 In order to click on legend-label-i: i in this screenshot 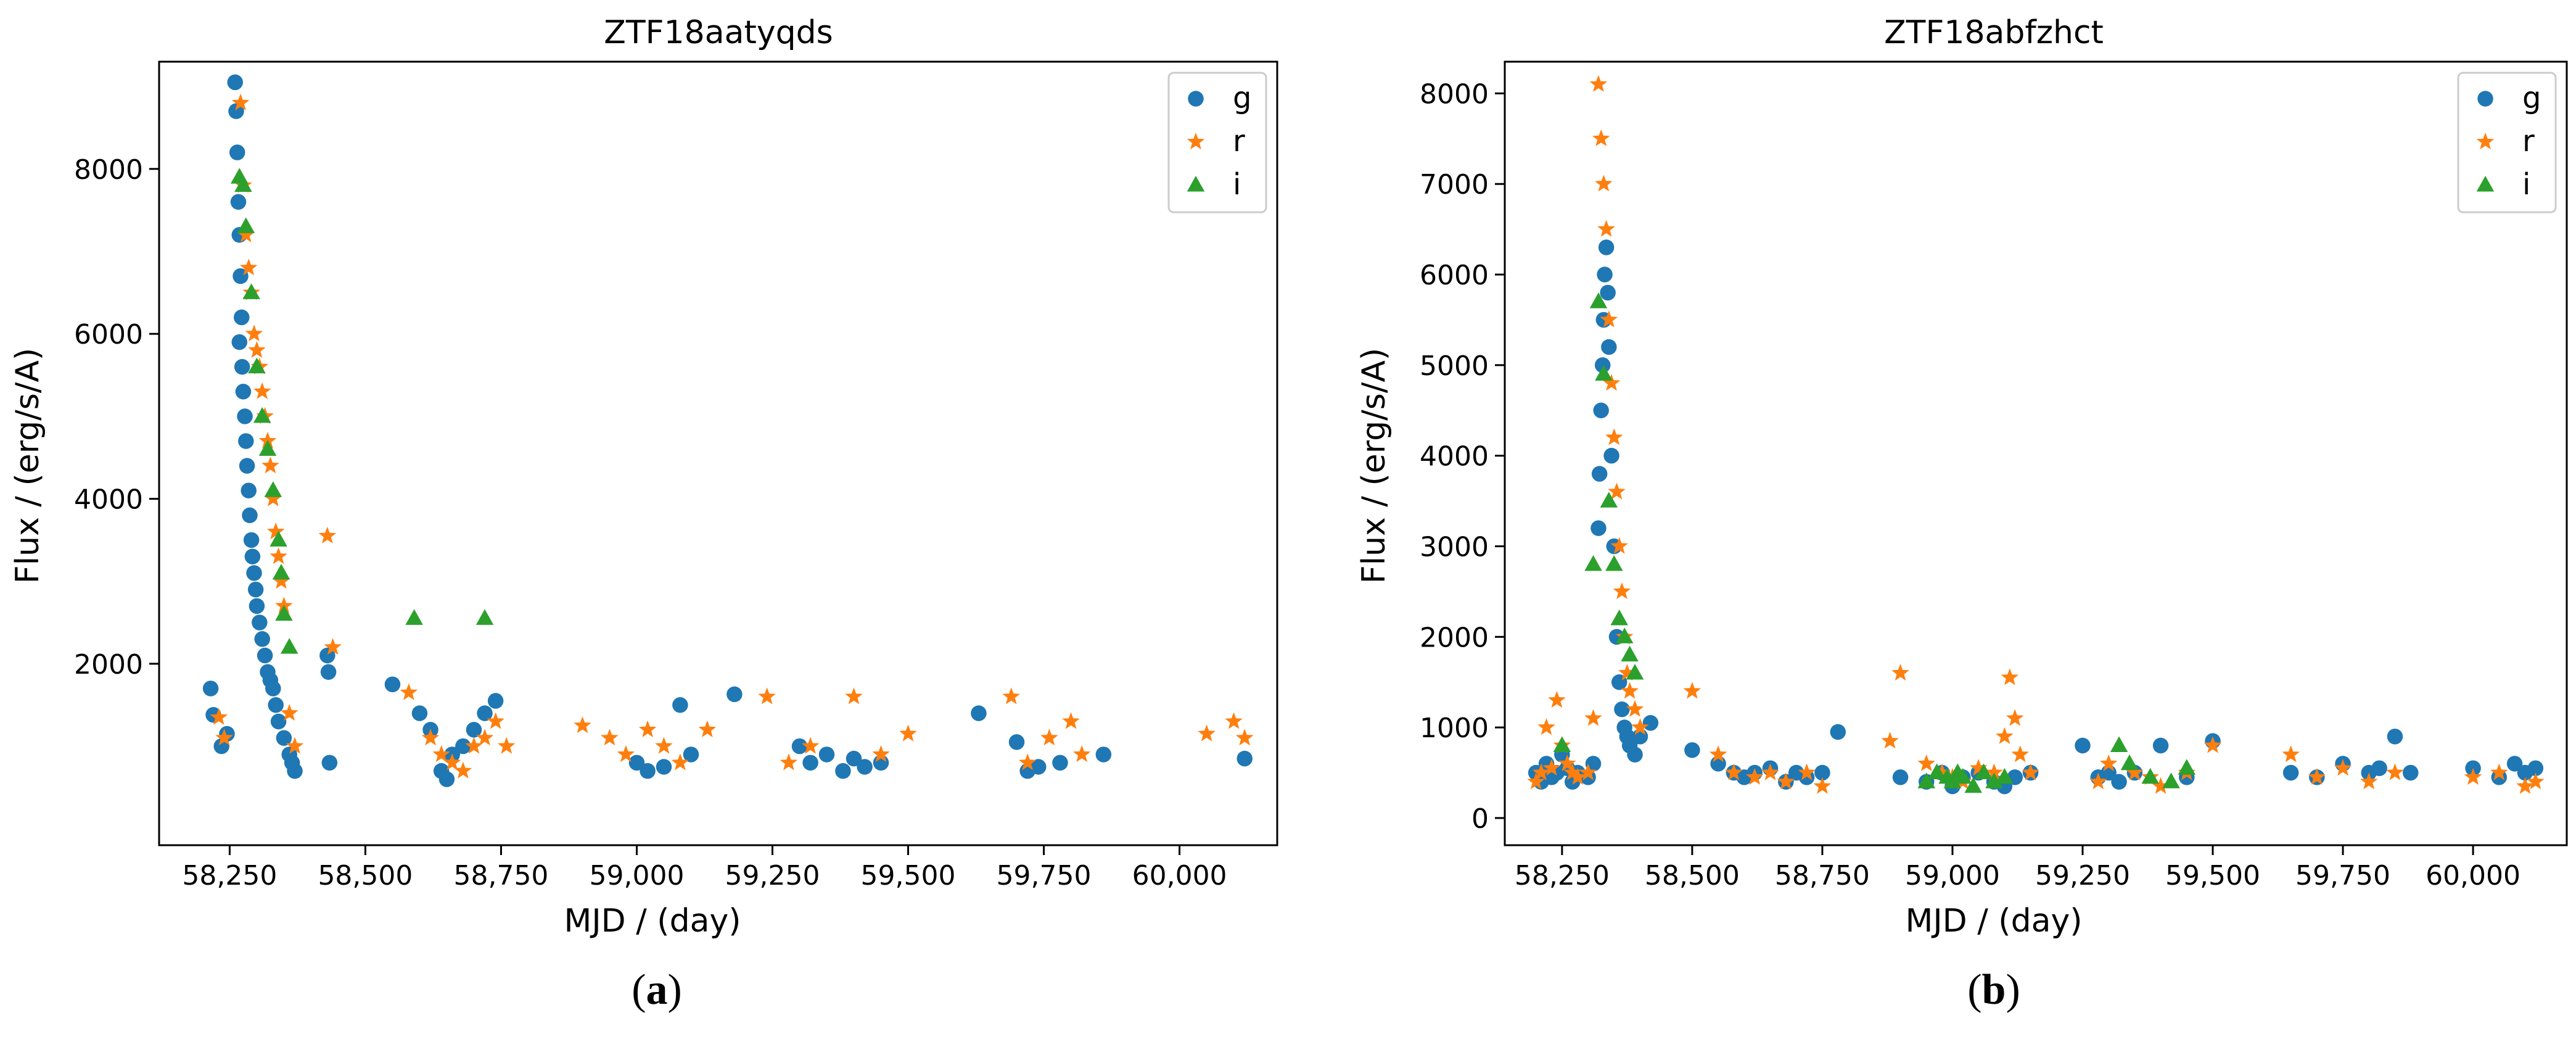, I will do `click(2526, 184)`.